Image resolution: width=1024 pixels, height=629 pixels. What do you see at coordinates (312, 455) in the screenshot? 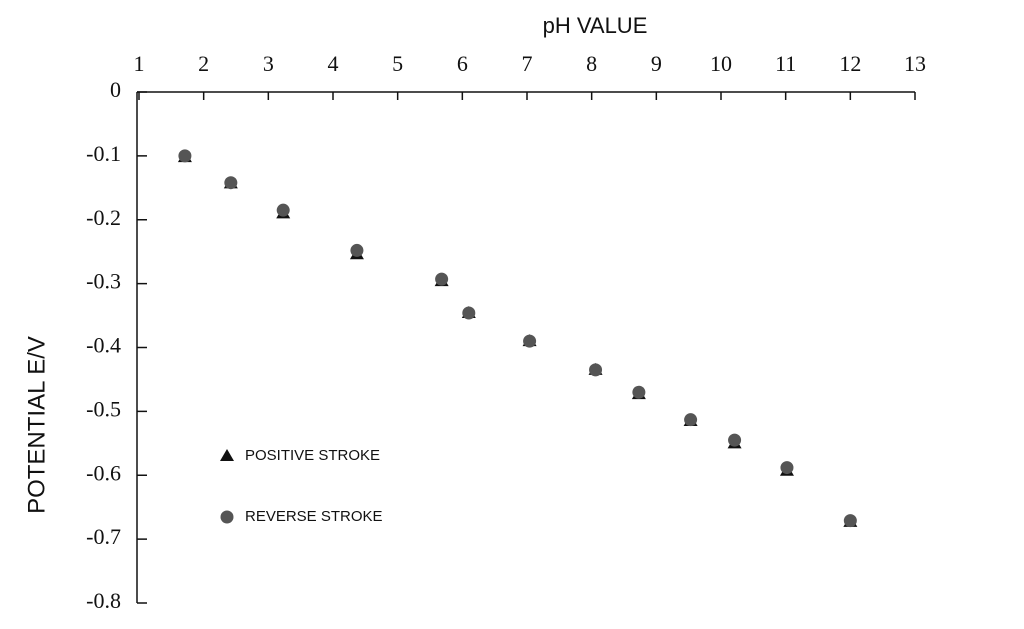
I see `legend-label: POSITIVE STROKE` at bounding box center [312, 455].